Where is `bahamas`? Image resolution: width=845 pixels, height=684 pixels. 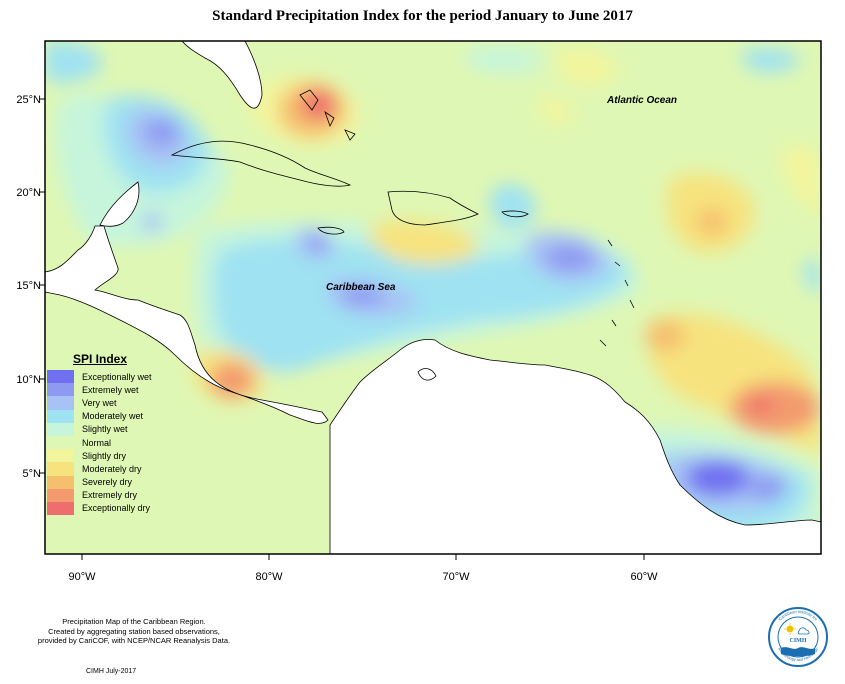 bahamas is located at coordinates (327, 115).